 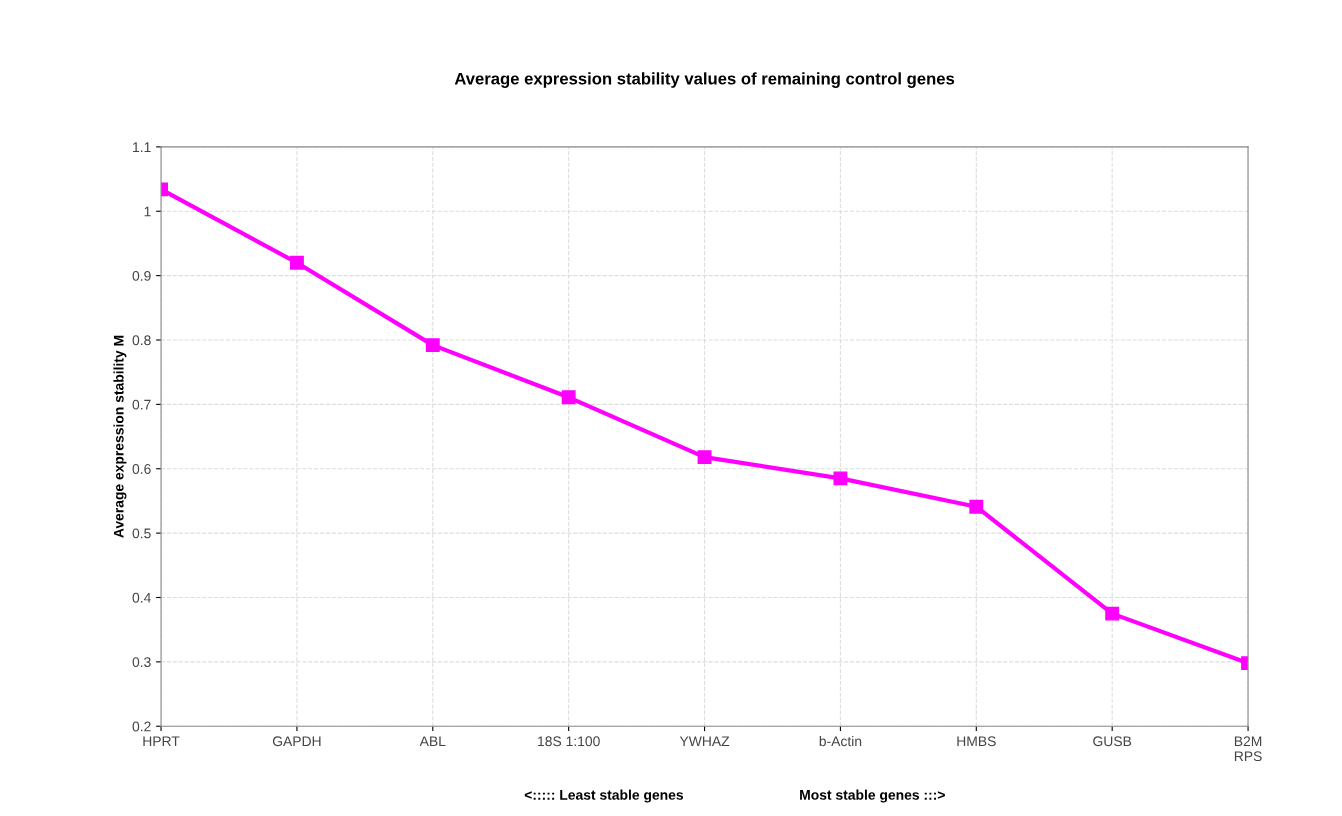 What do you see at coordinates (1112, 741) in the screenshot?
I see `x-tick-label: GUSB` at bounding box center [1112, 741].